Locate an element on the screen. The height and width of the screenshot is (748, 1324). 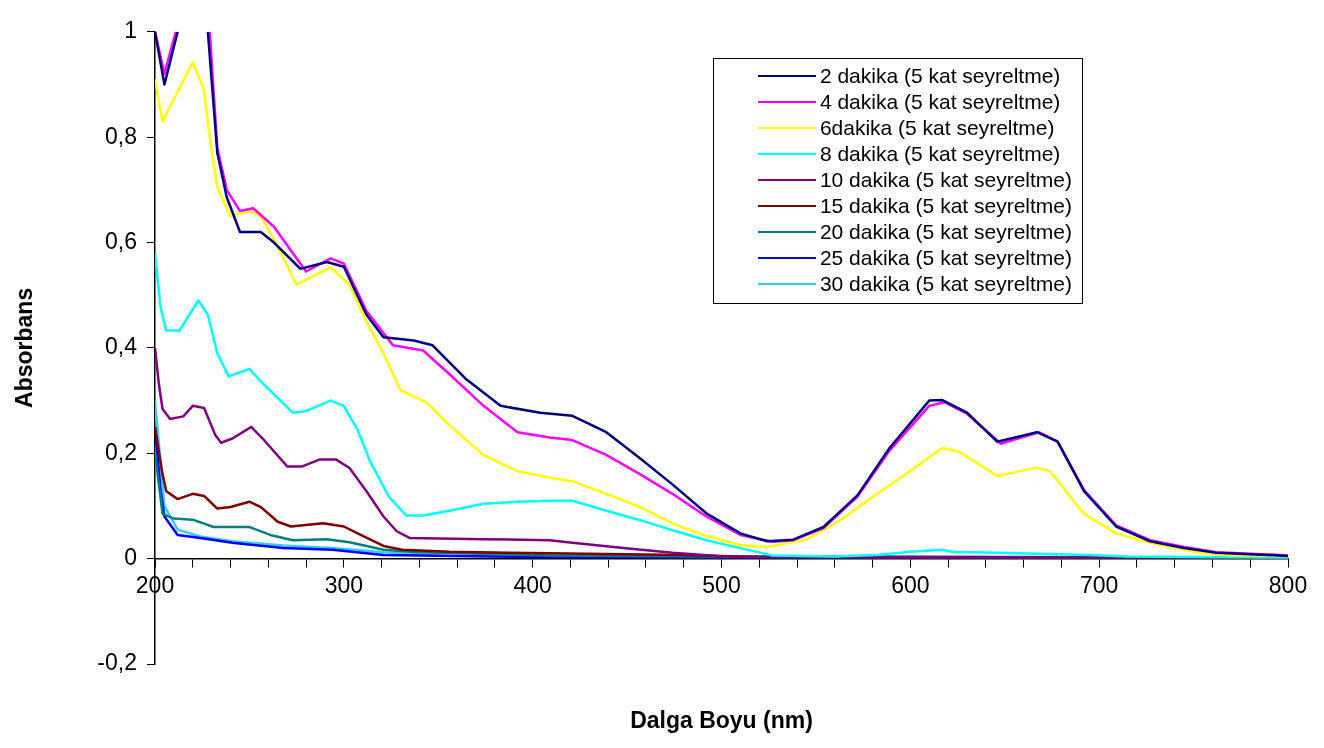
y-axis-title: Absorbans is located at coordinates (24, 347).